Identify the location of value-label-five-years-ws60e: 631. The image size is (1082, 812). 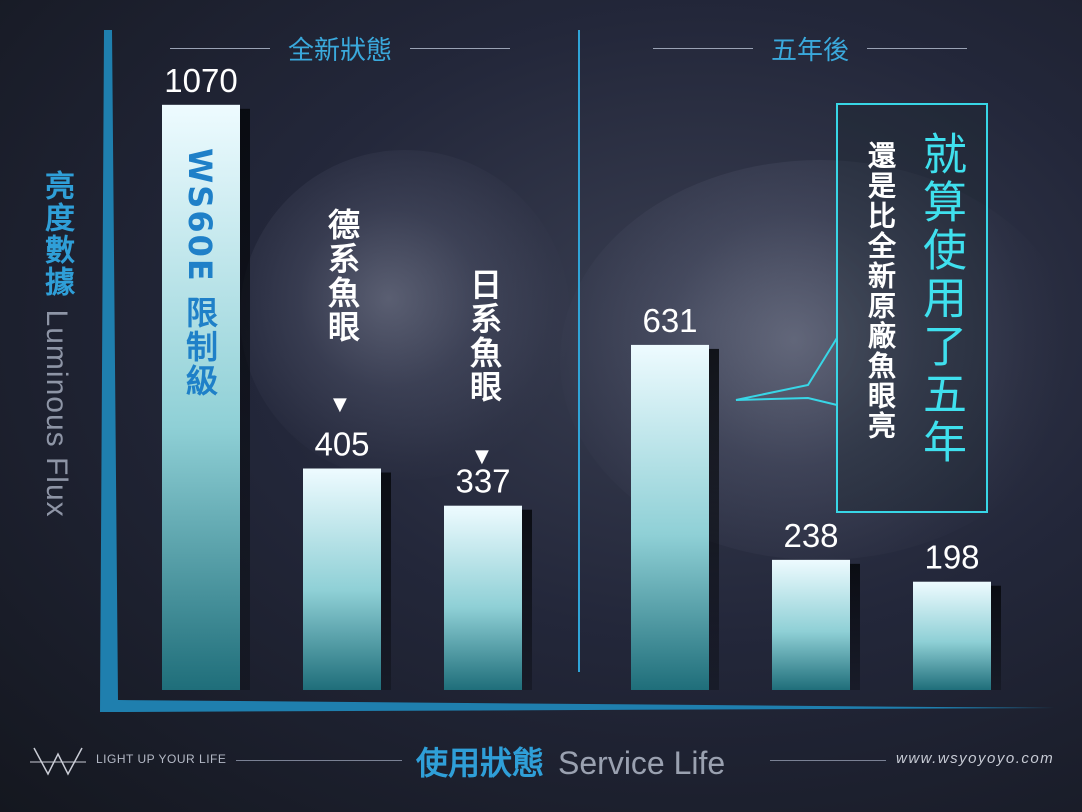
(669, 320).